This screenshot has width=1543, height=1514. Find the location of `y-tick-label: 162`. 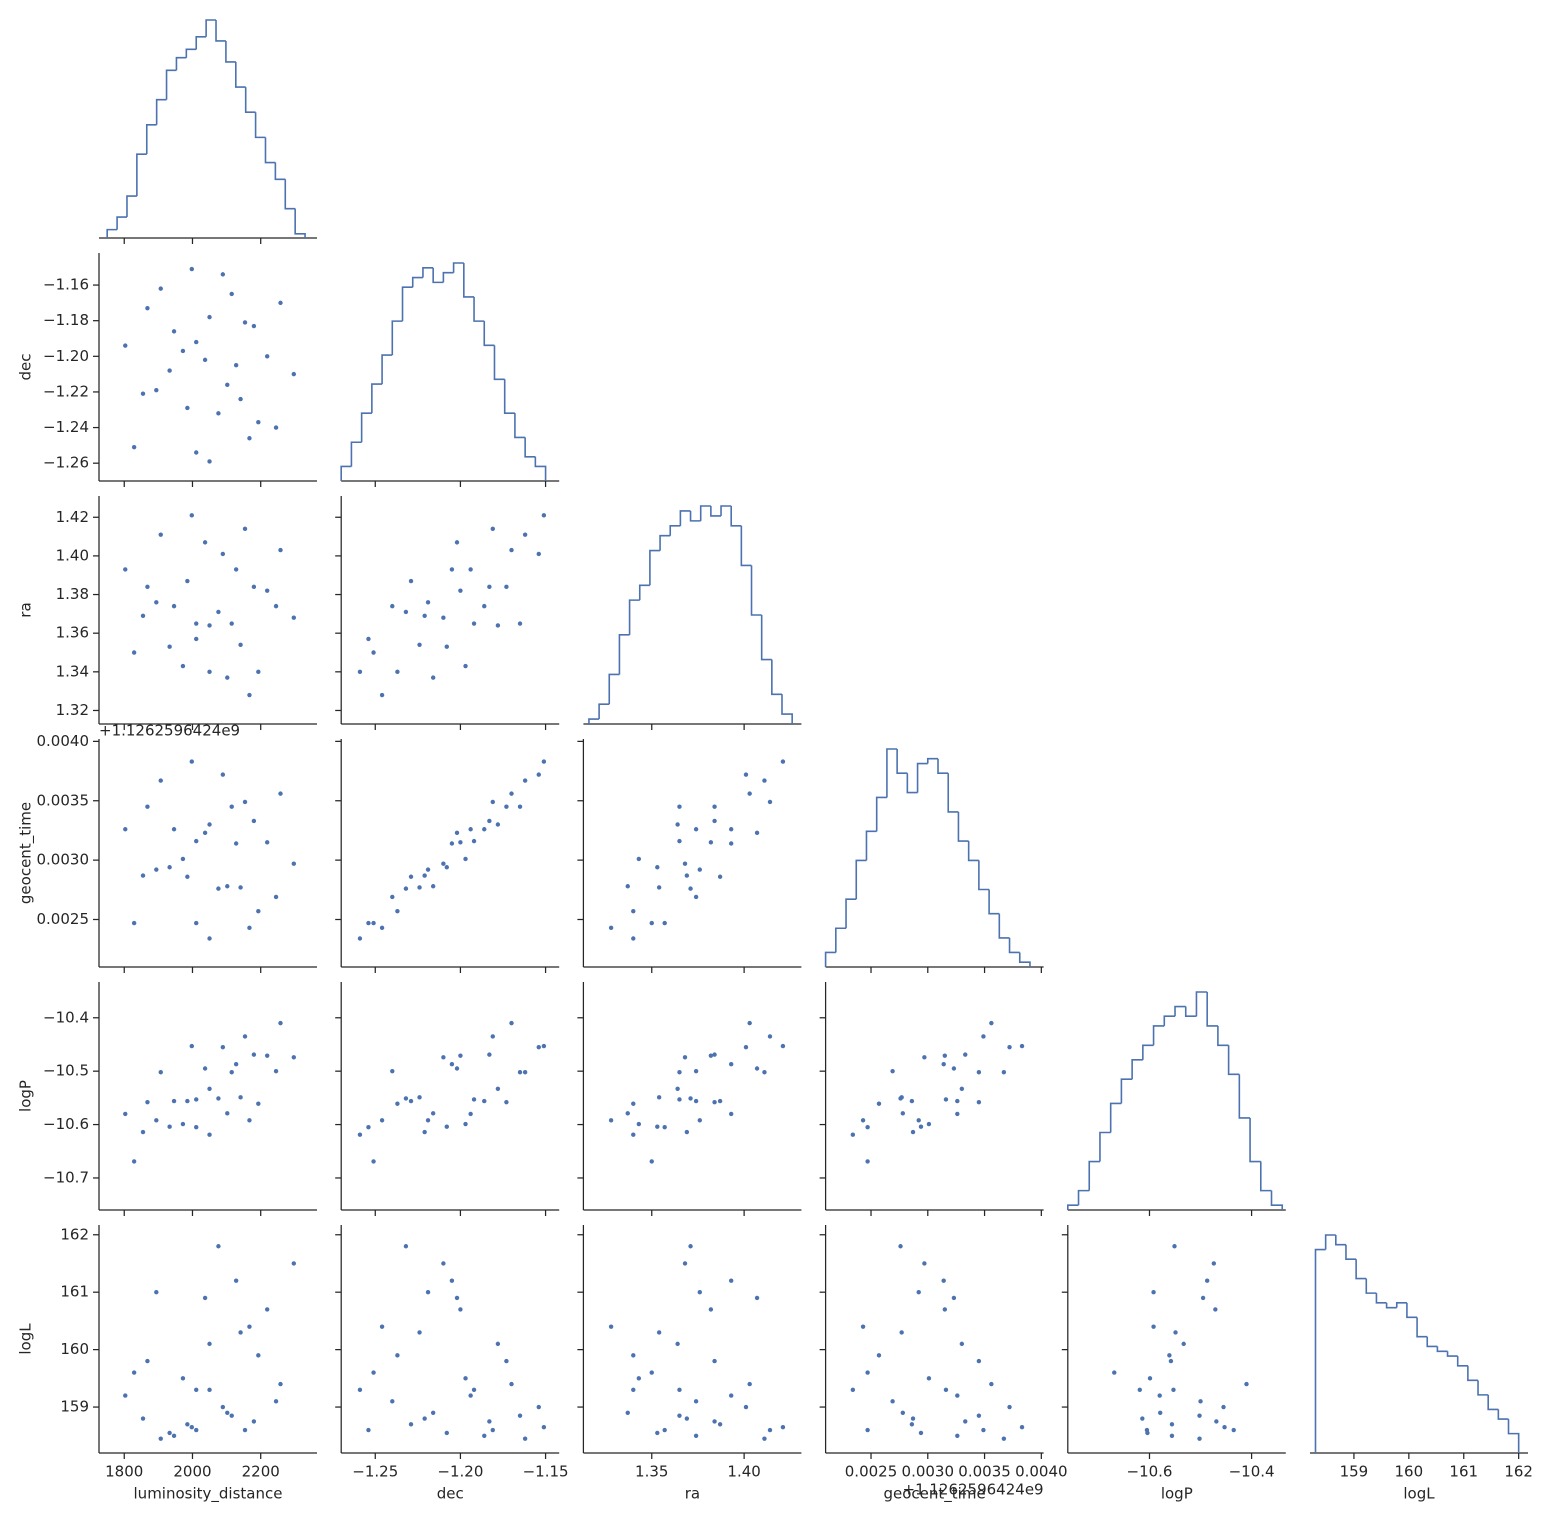

y-tick-label: 162 is located at coordinates (74, 1234).